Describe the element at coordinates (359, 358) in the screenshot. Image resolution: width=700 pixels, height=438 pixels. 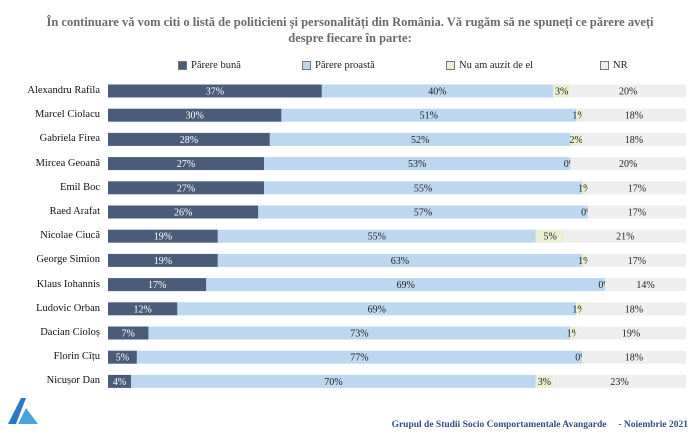
I see `data-label: 77%` at that location.